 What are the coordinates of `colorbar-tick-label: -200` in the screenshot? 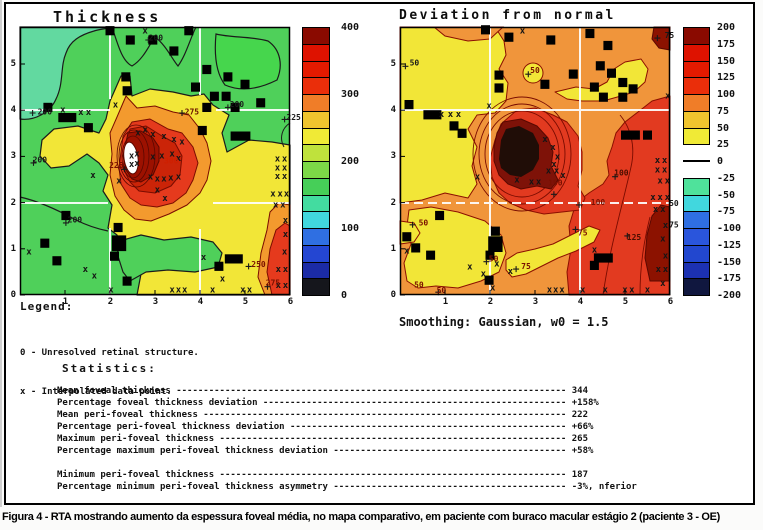 It's located at (729, 295).